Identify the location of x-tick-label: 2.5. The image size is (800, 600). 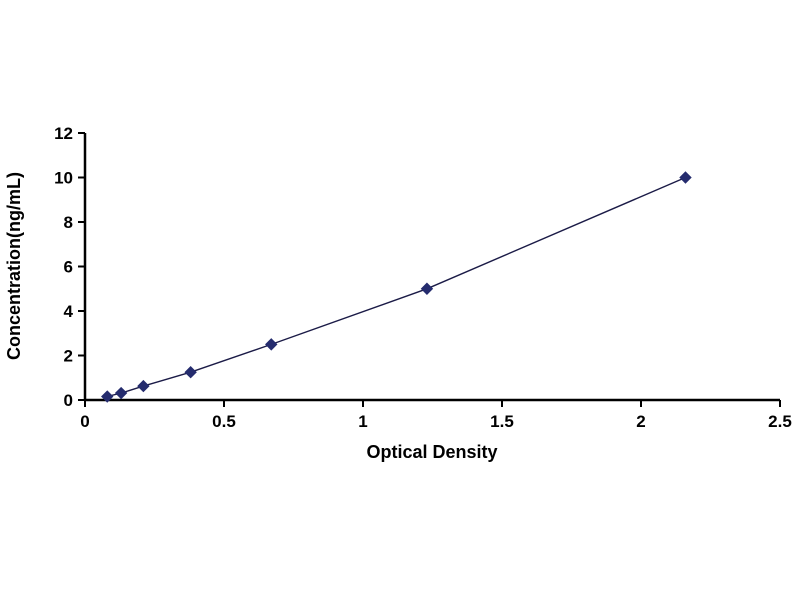
(780, 421).